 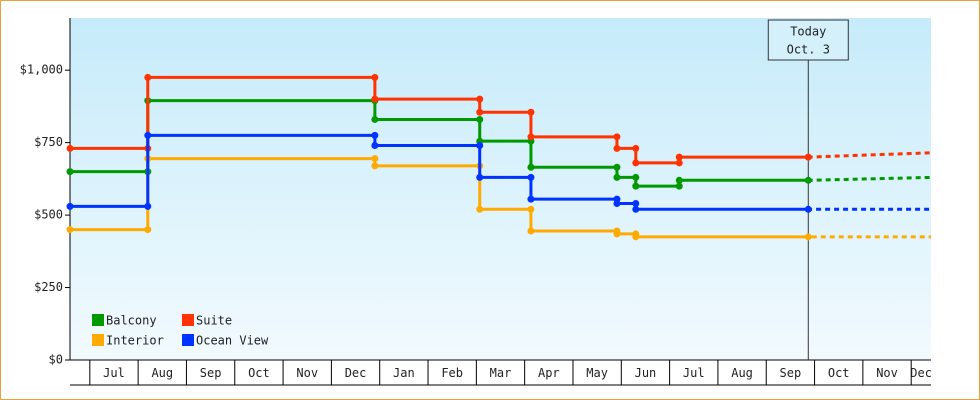 I want to click on x-tick-label: Jun, so click(x=646, y=373).